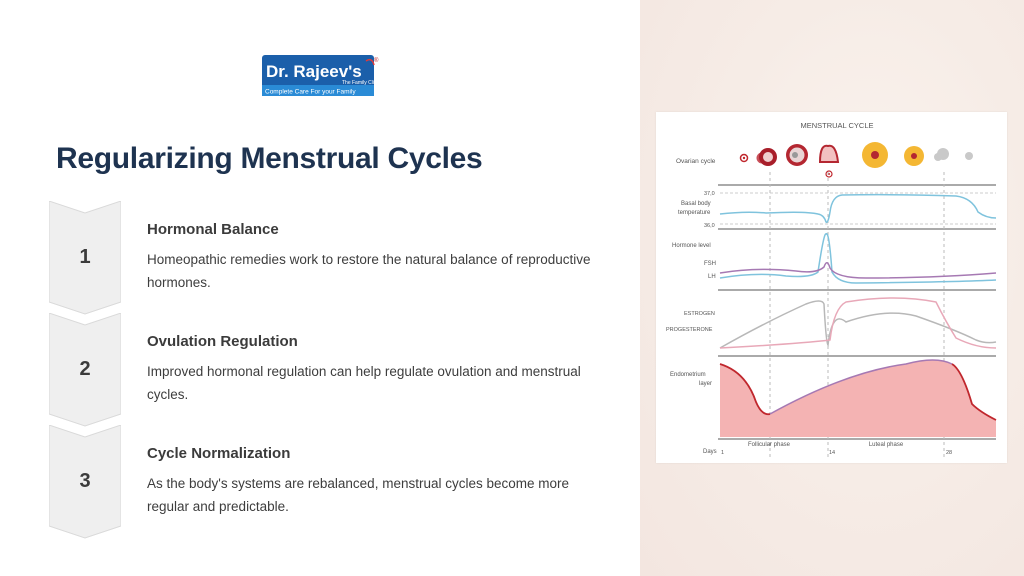 The width and height of the screenshot is (1024, 576). I want to click on progesterone-curve, so click(858, 323).